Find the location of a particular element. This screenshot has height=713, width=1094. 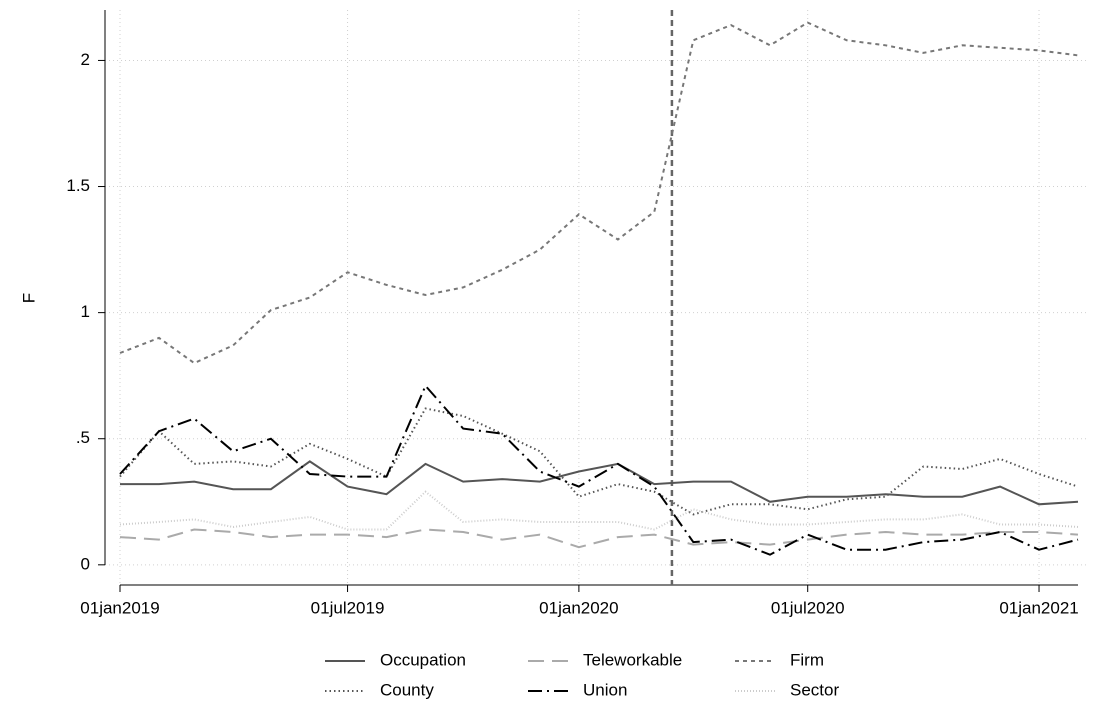

x-tick-label: 01jul2020 is located at coordinates (808, 607).